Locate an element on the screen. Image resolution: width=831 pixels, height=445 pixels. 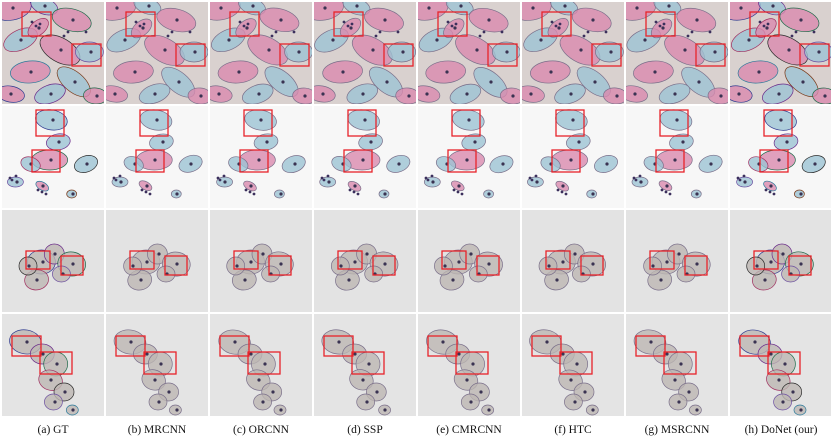
panel-row-1-msrcnn is located at coordinates (677, 53).